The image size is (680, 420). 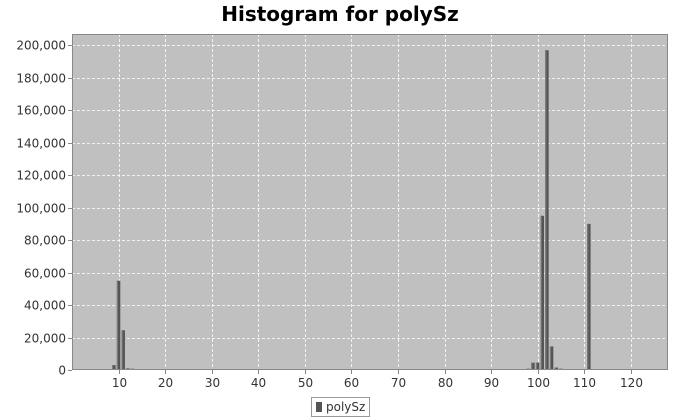 I want to click on y-tick-label: 40,000, so click(x=45, y=306).